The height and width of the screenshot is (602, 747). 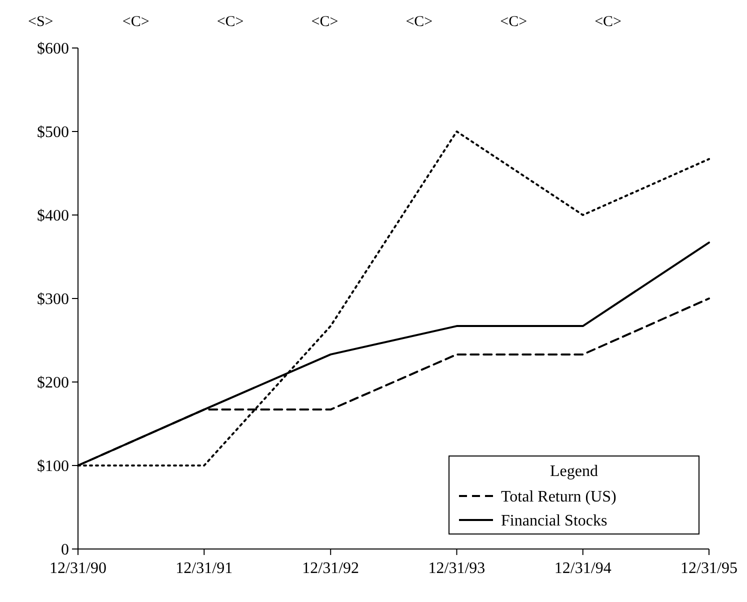 What do you see at coordinates (53, 133) in the screenshot?
I see `y-tick-label: $500` at bounding box center [53, 133].